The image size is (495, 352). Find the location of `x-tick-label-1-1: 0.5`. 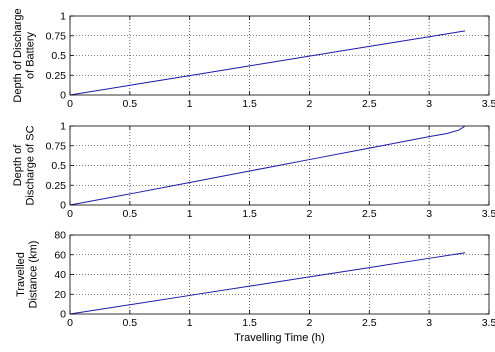

x-tick-label-1-1: 0.5 is located at coordinates (130, 104).